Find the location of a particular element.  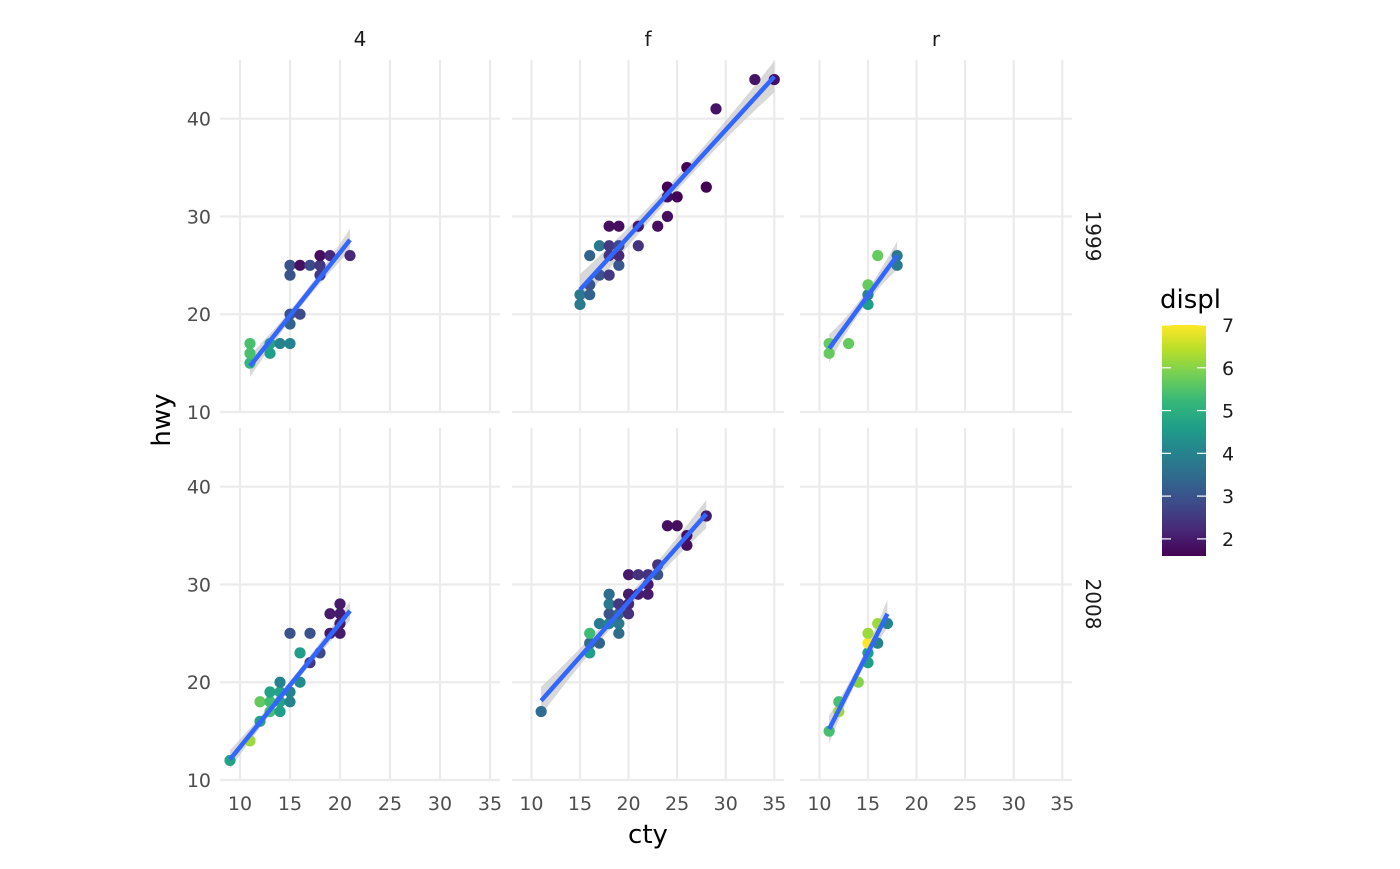

legend-tick-label: 4 is located at coordinates (1228, 454).